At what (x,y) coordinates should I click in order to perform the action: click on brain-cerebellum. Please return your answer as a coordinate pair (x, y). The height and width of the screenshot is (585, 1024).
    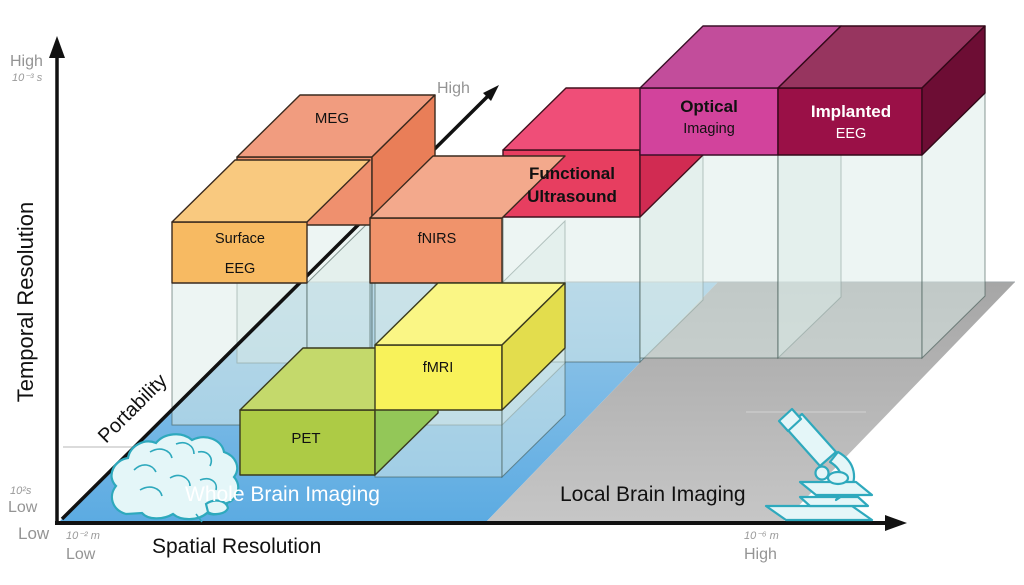
    Looking at the image, I should click on (217, 507).